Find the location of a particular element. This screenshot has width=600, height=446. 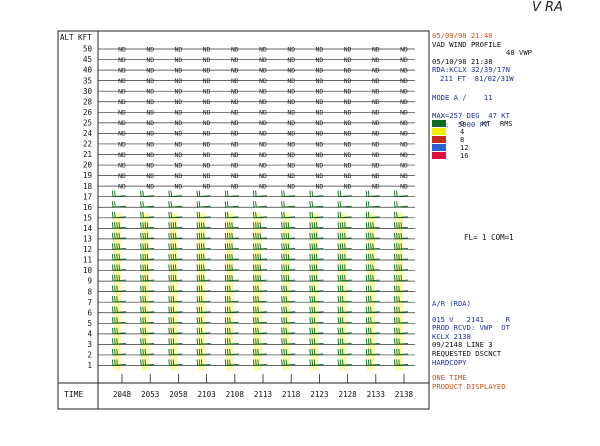

legend-label-3: 12 is located at coordinates (464, 148).